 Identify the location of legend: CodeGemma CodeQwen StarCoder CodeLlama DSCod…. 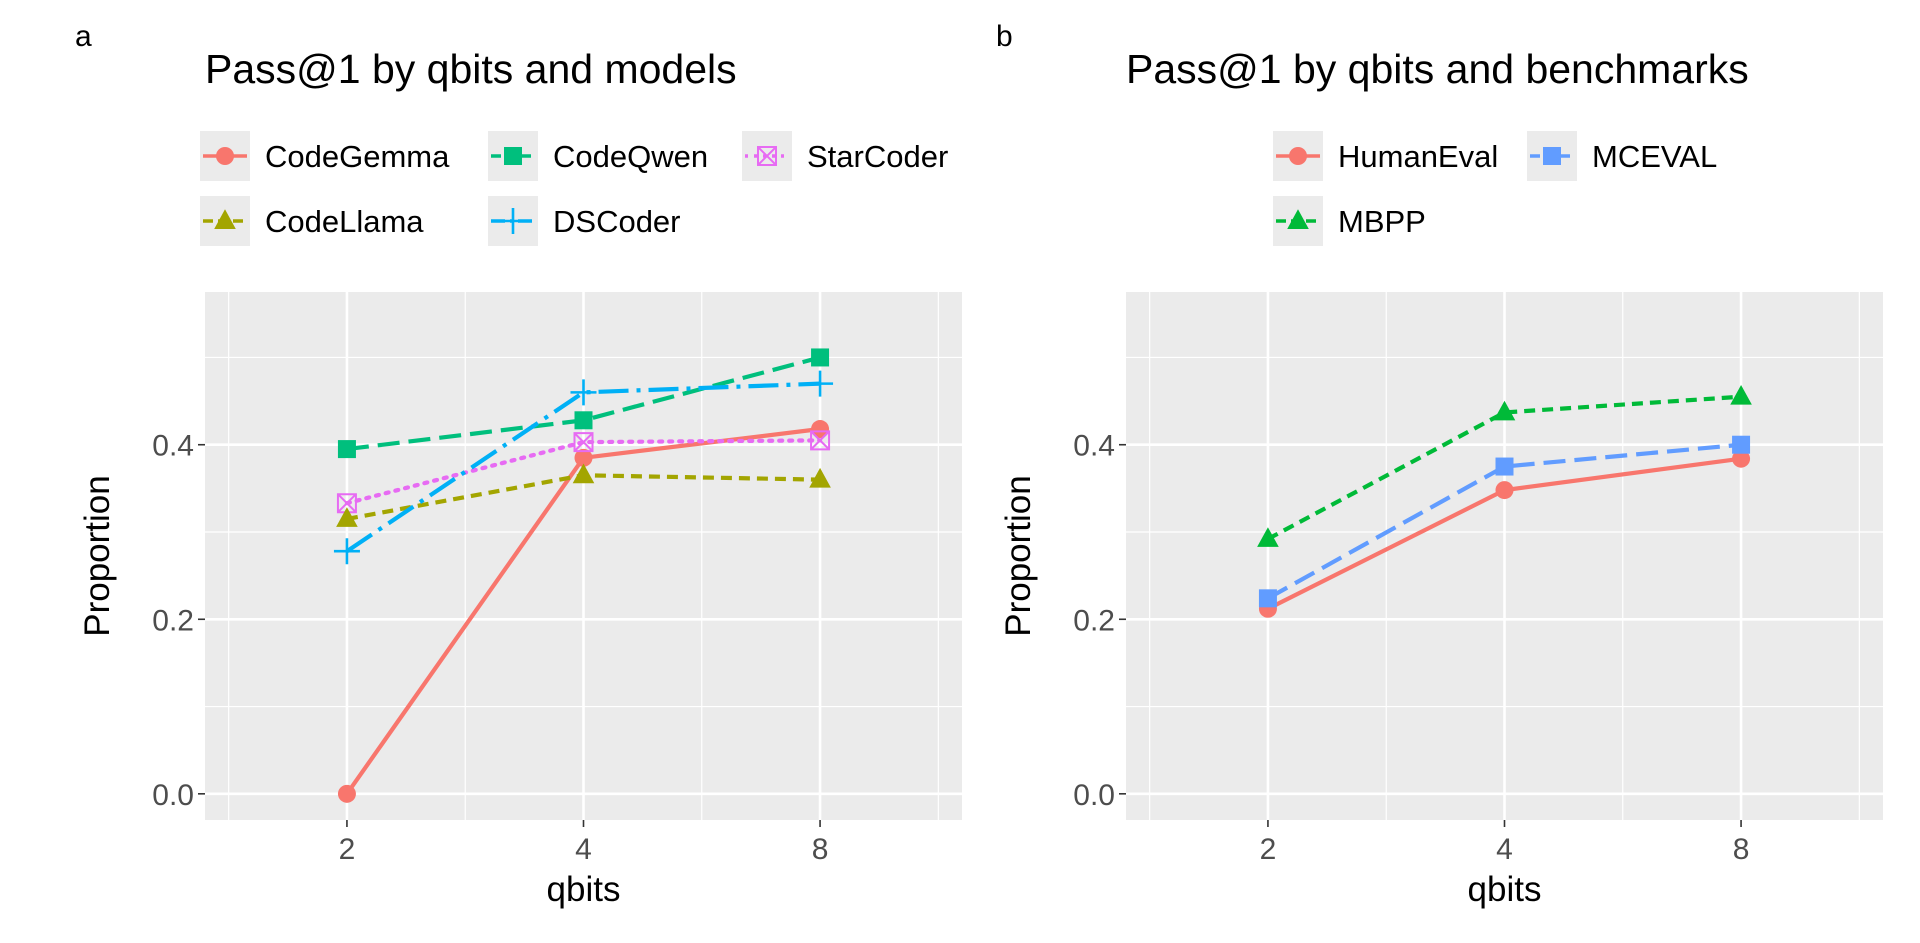
(574, 188).